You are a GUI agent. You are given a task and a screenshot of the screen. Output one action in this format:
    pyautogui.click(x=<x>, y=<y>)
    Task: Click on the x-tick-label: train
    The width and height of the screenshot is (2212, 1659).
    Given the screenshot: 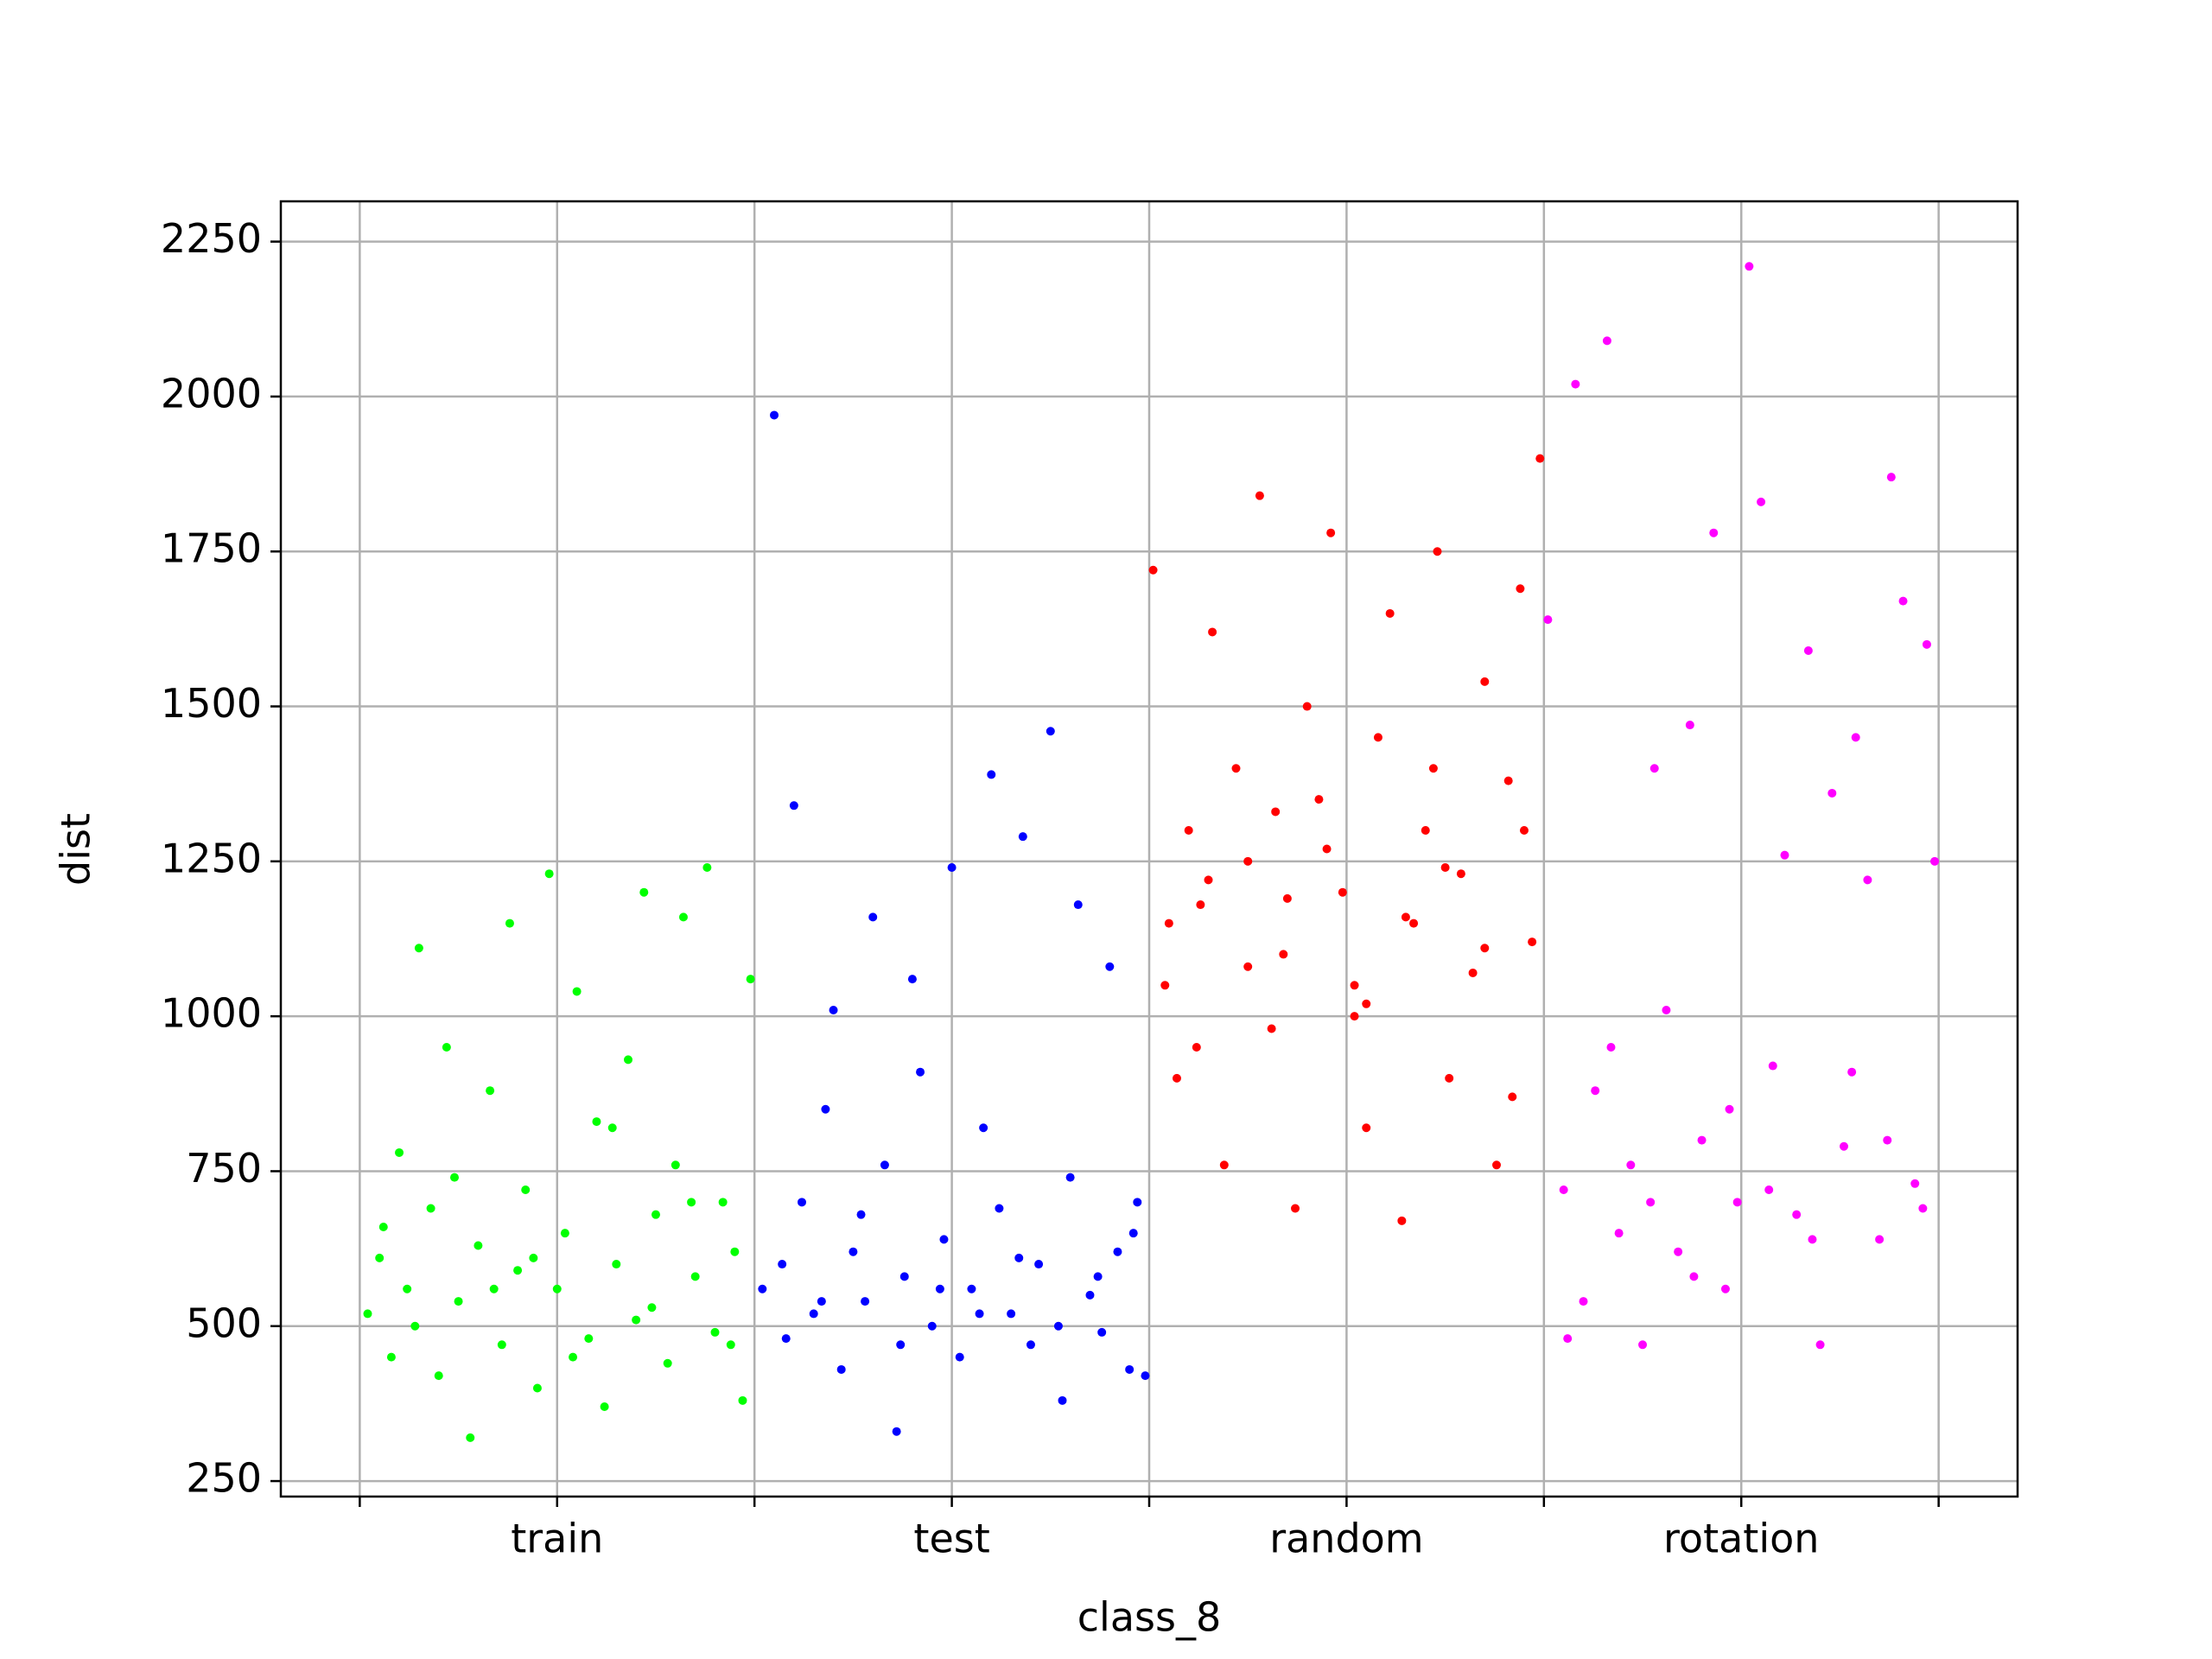 What is the action you would take?
    pyautogui.click(x=557, y=1539)
    